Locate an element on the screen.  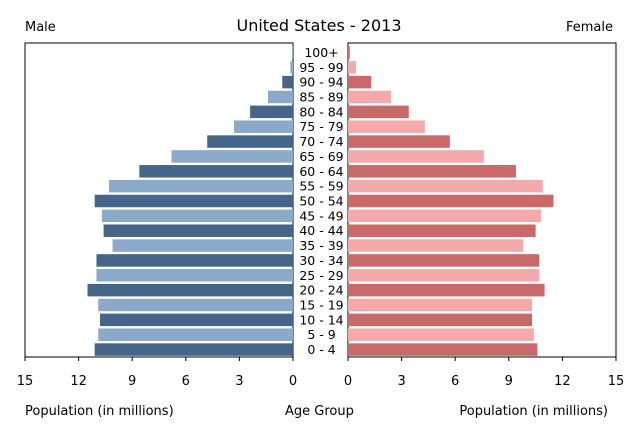
female-bar-100+ is located at coordinates (349, 52).